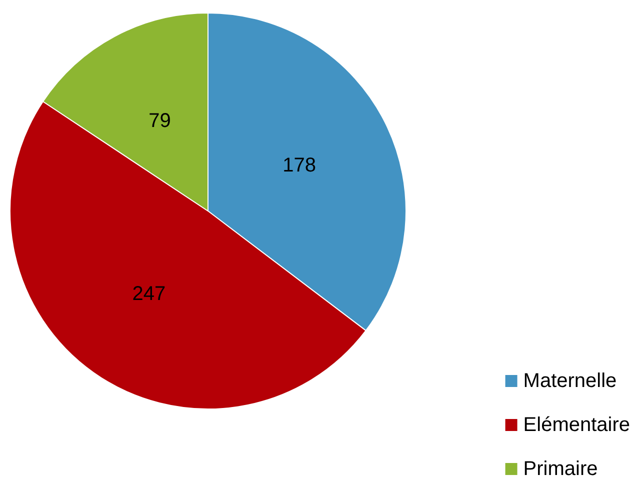  Describe the element at coordinates (159, 121) in the screenshot. I see `data-label: 79` at that location.